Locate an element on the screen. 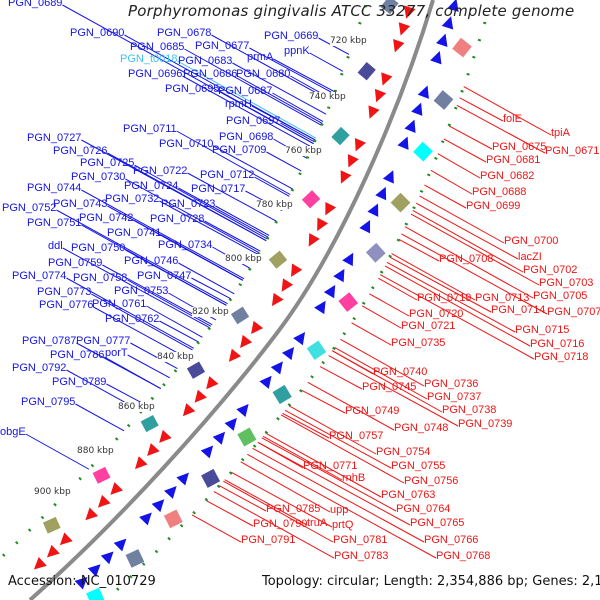 This screenshot has width=600, height=600. gene-label: PGN_0795 is located at coordinates (48, 402).